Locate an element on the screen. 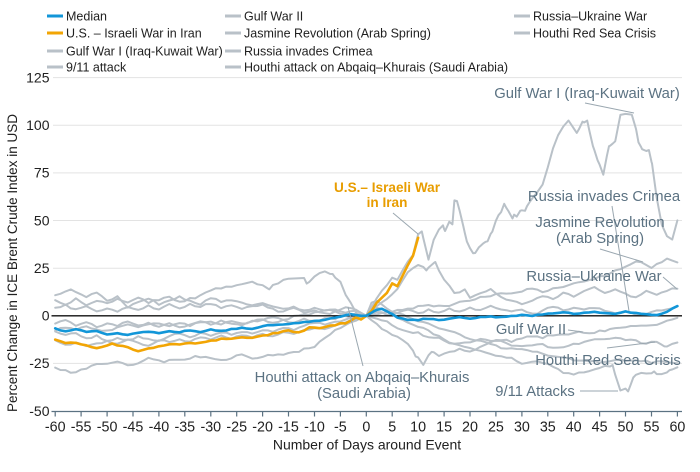 The height and width of the screenshot is (472, 700). svg-text: in Iran is located at coordinates (387, 202).